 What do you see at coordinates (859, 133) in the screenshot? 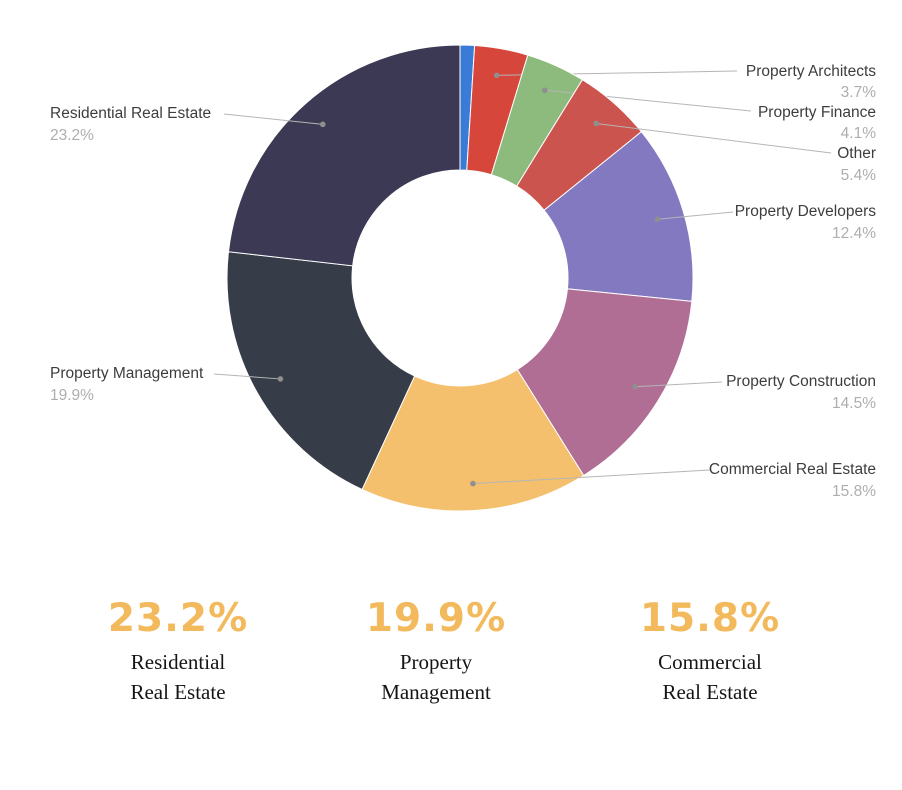
I see `callout-pct-property-finance: 4.1%` at bounding box center [859, 133].